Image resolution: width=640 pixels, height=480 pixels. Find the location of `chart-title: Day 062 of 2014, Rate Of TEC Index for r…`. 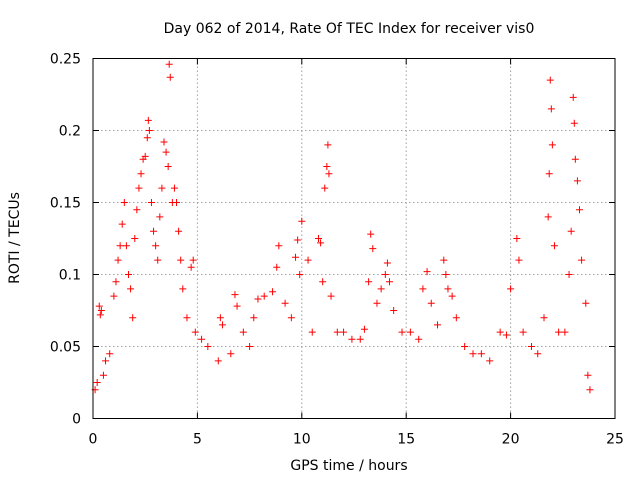

chart-title: Day 062 of 2014, Rate Of TEC Index for r… is located at coordinates (349, 29).